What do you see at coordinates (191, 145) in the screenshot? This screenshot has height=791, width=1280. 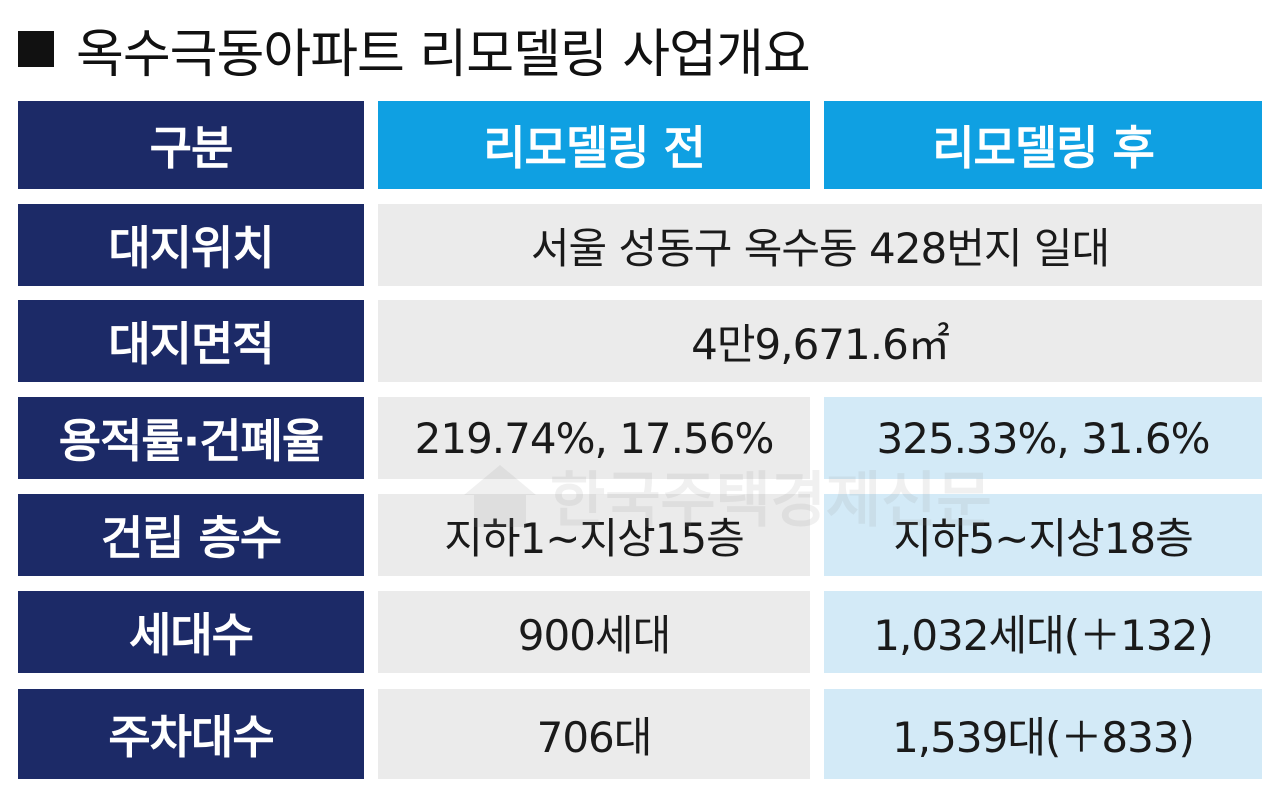 I see `header-category-cell: 구분` at bounding box center [191, 145].